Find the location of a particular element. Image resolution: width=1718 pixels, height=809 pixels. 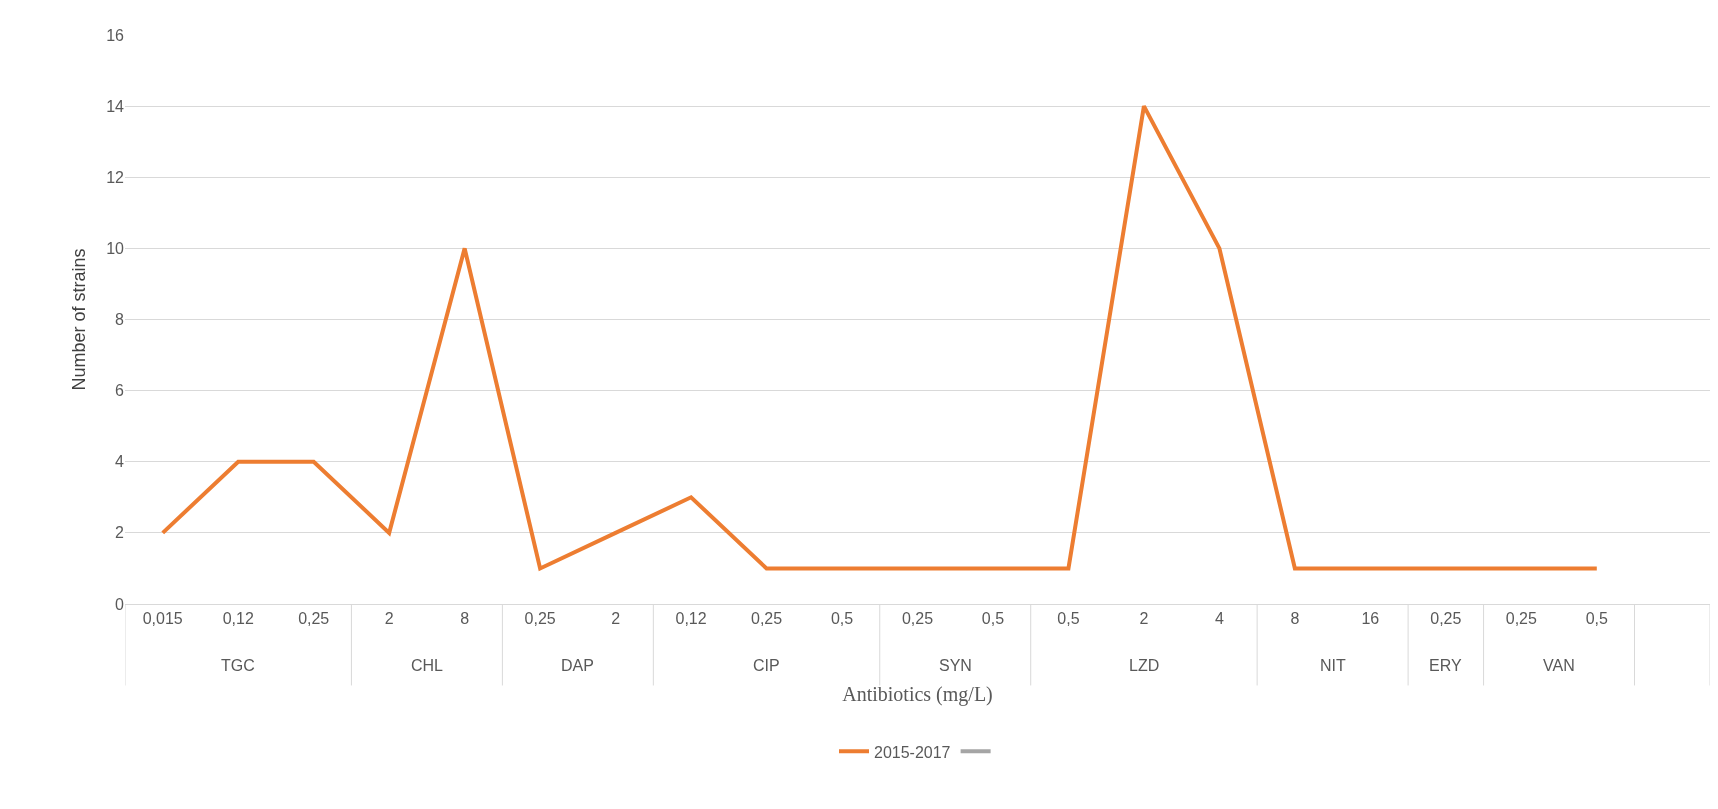

x-axis-title: Antibiotics (mg/L) is located at coordinates (917, 694).